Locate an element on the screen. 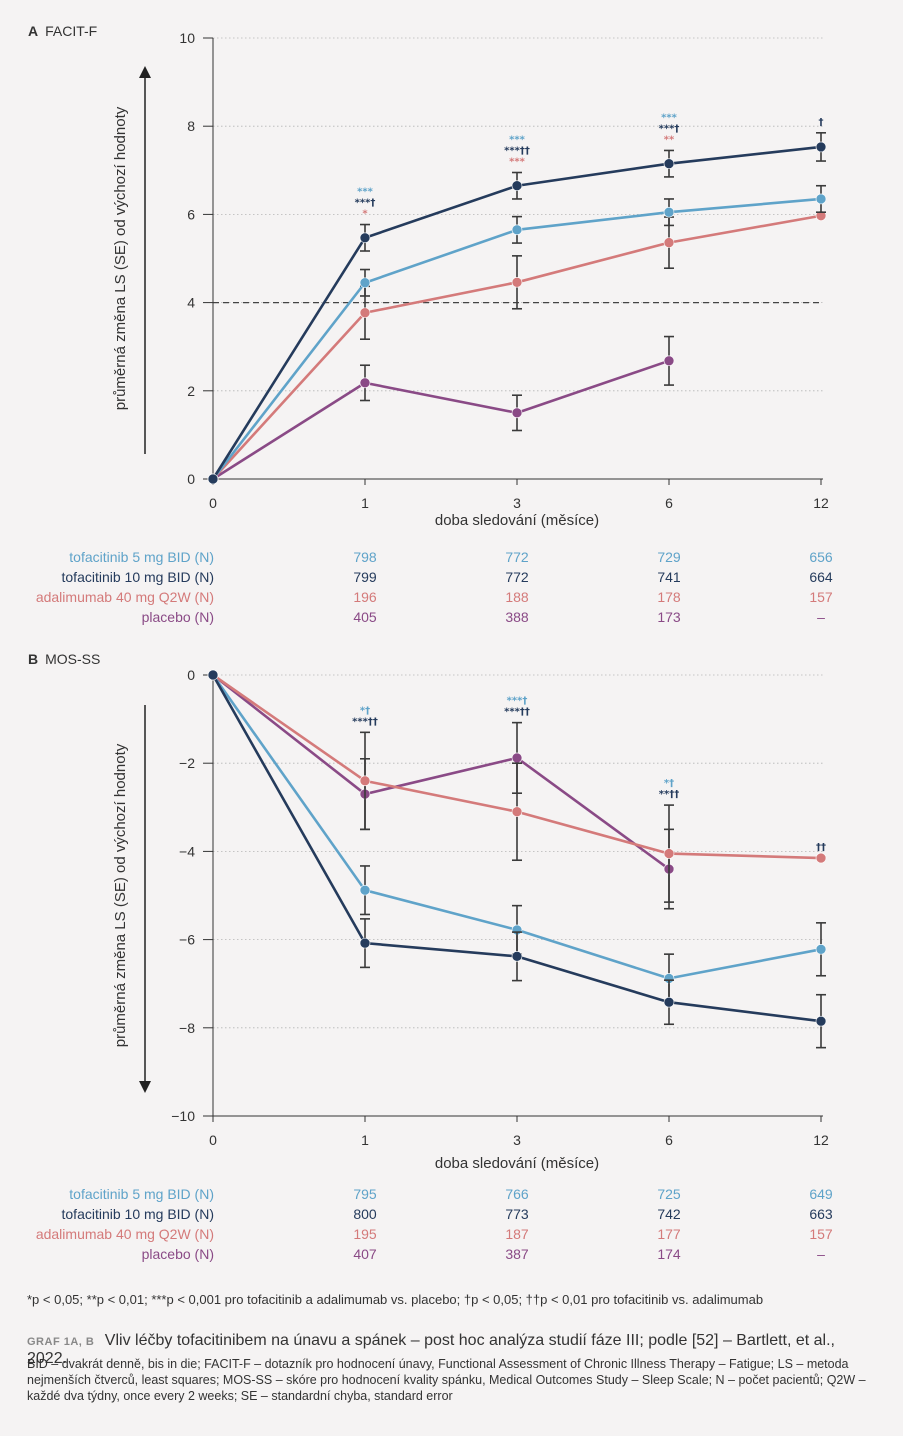  panel-name: FACIT-F is located at coordinates (71, 31).